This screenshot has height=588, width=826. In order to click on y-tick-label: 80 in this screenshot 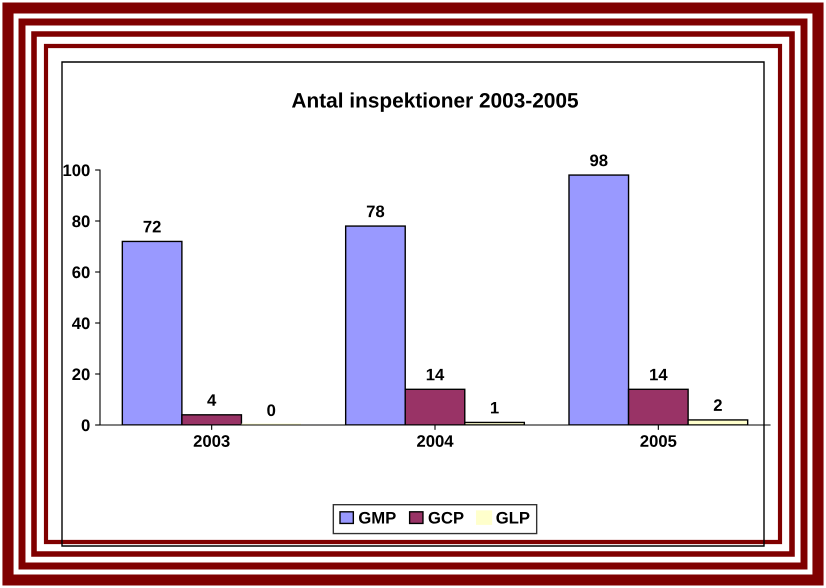, I will do `click(81, 221)`.